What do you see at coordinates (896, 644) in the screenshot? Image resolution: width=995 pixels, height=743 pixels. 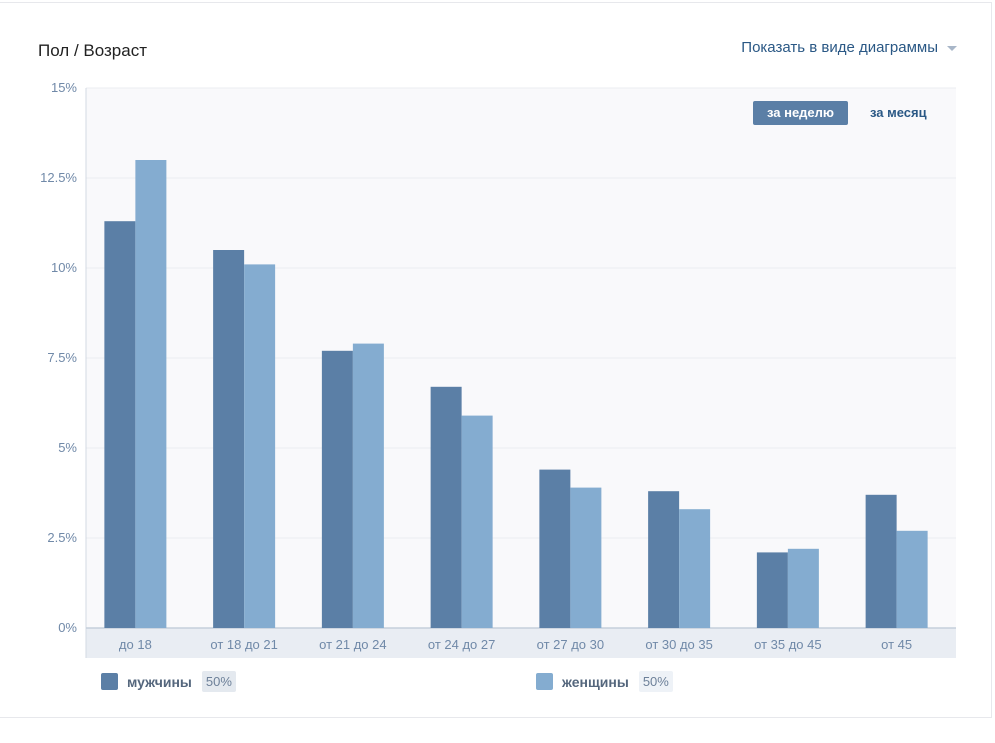 I see `x-tick-label: от 45` at bounding box center [896, 644].